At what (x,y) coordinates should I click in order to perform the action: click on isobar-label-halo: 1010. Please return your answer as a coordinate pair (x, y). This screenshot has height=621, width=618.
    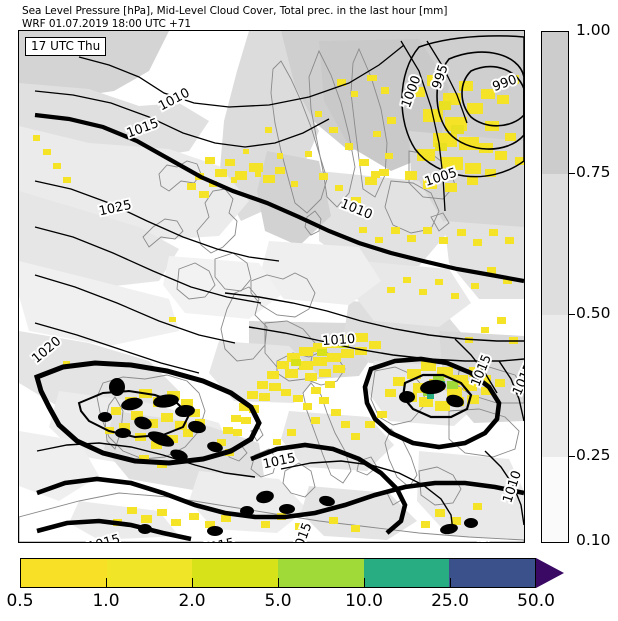
    Looking at the image, I should click on (339, 340).